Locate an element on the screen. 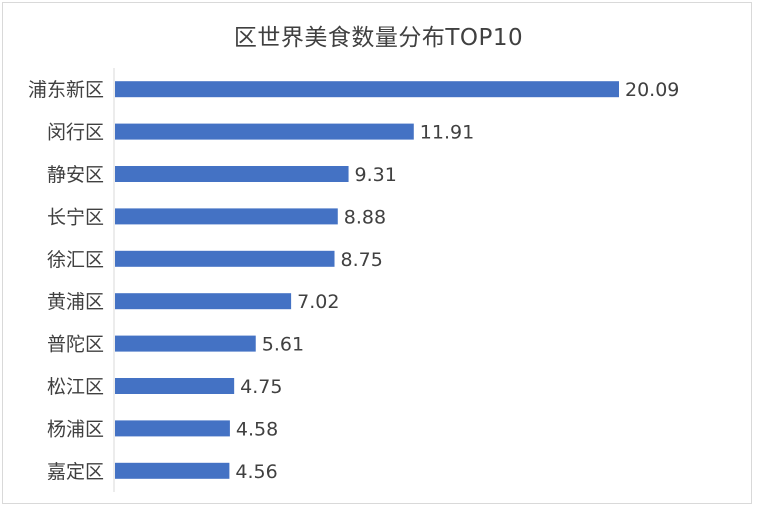  data-label: 4.56 is located at coordinates (256, 472).